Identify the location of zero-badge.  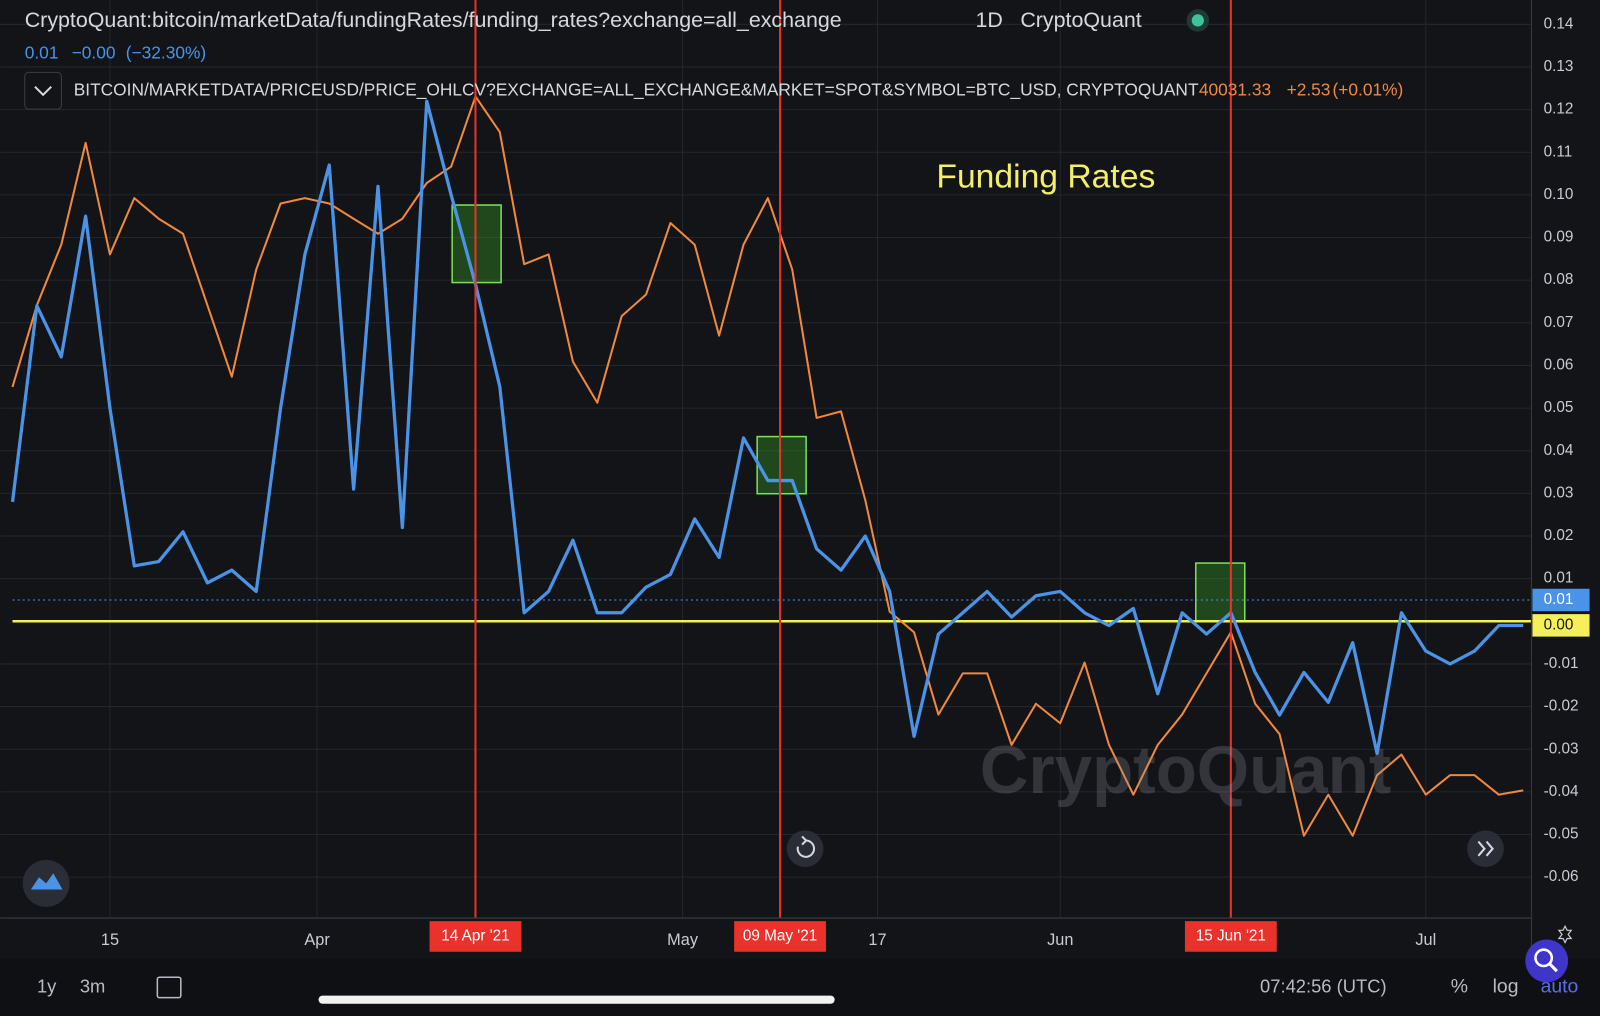
(1561, 625).